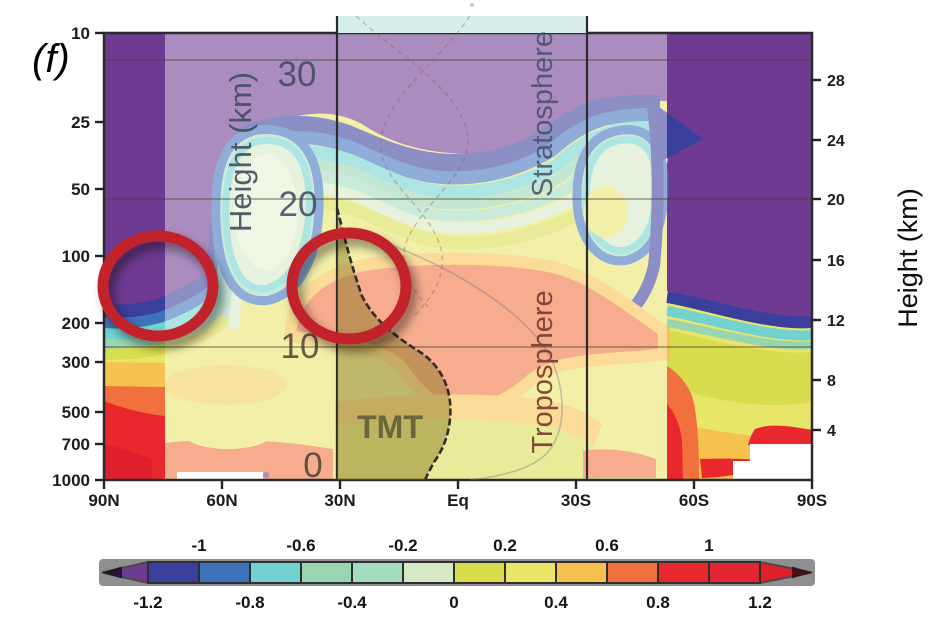 Image resolution: width=949 pixels, height=632 pixels. Describe the element at coordinates (76, 444) in the screenshot. I see `left-tick-label: 700` at that location.